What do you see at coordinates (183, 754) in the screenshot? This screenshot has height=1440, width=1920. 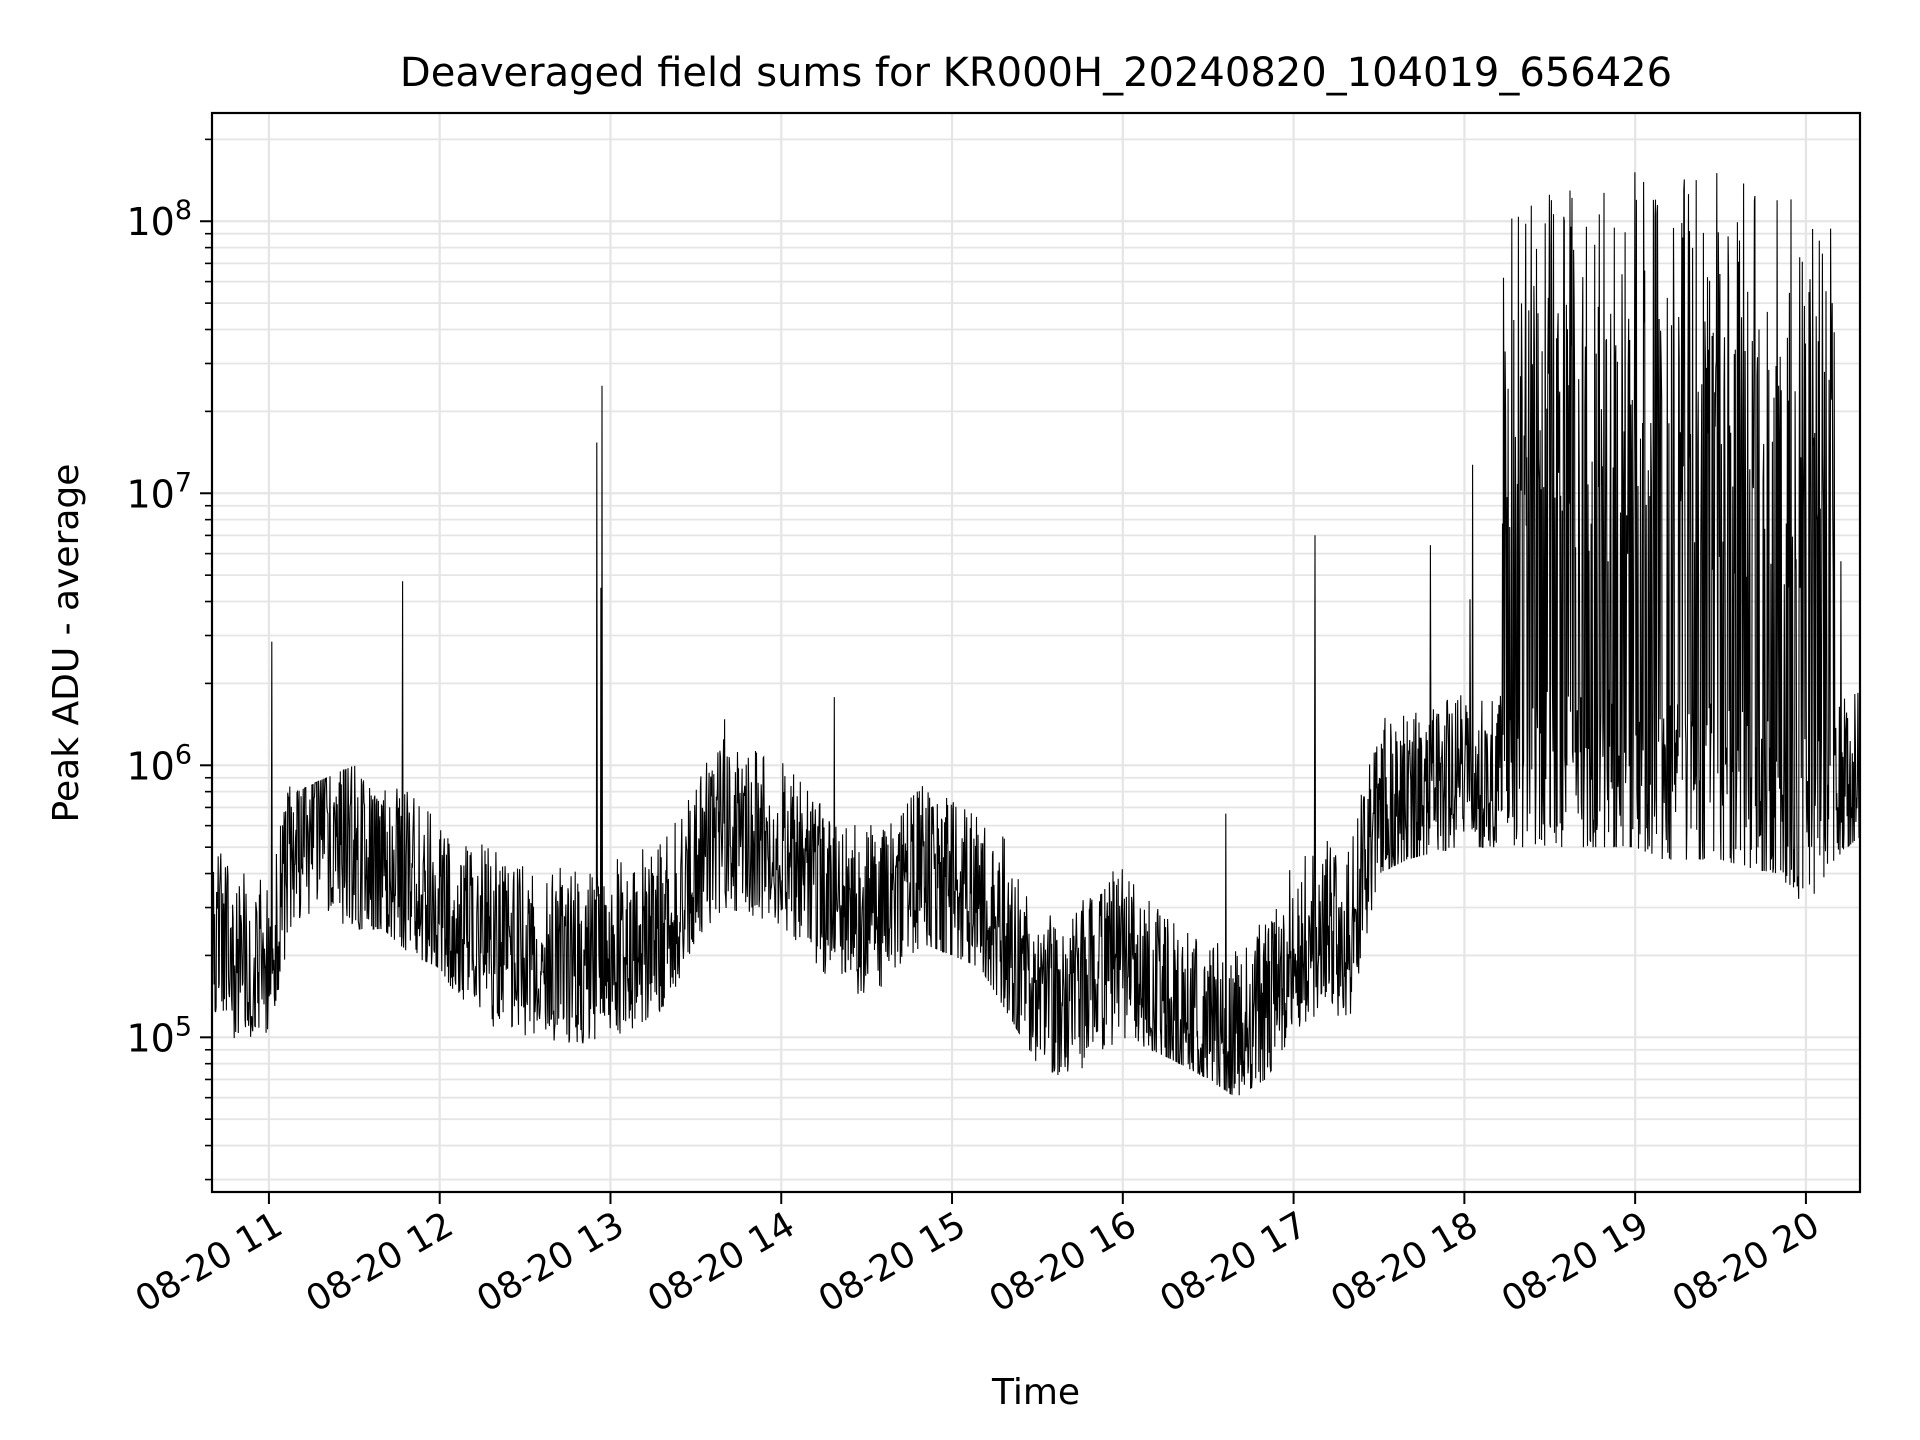 I see `y-tick-label-exponent: 6` at bounding box center [183, 754].